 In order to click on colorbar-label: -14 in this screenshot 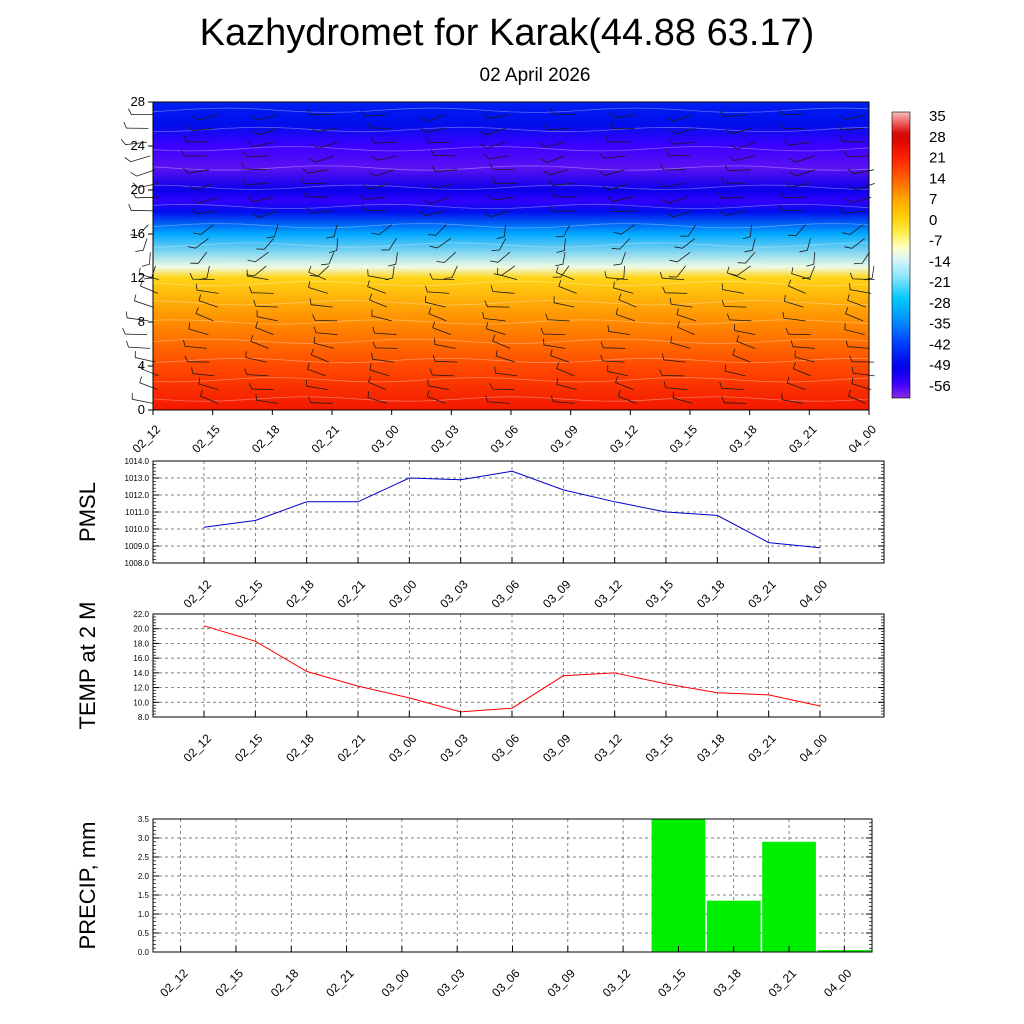, I will do `click(940, 261)`.